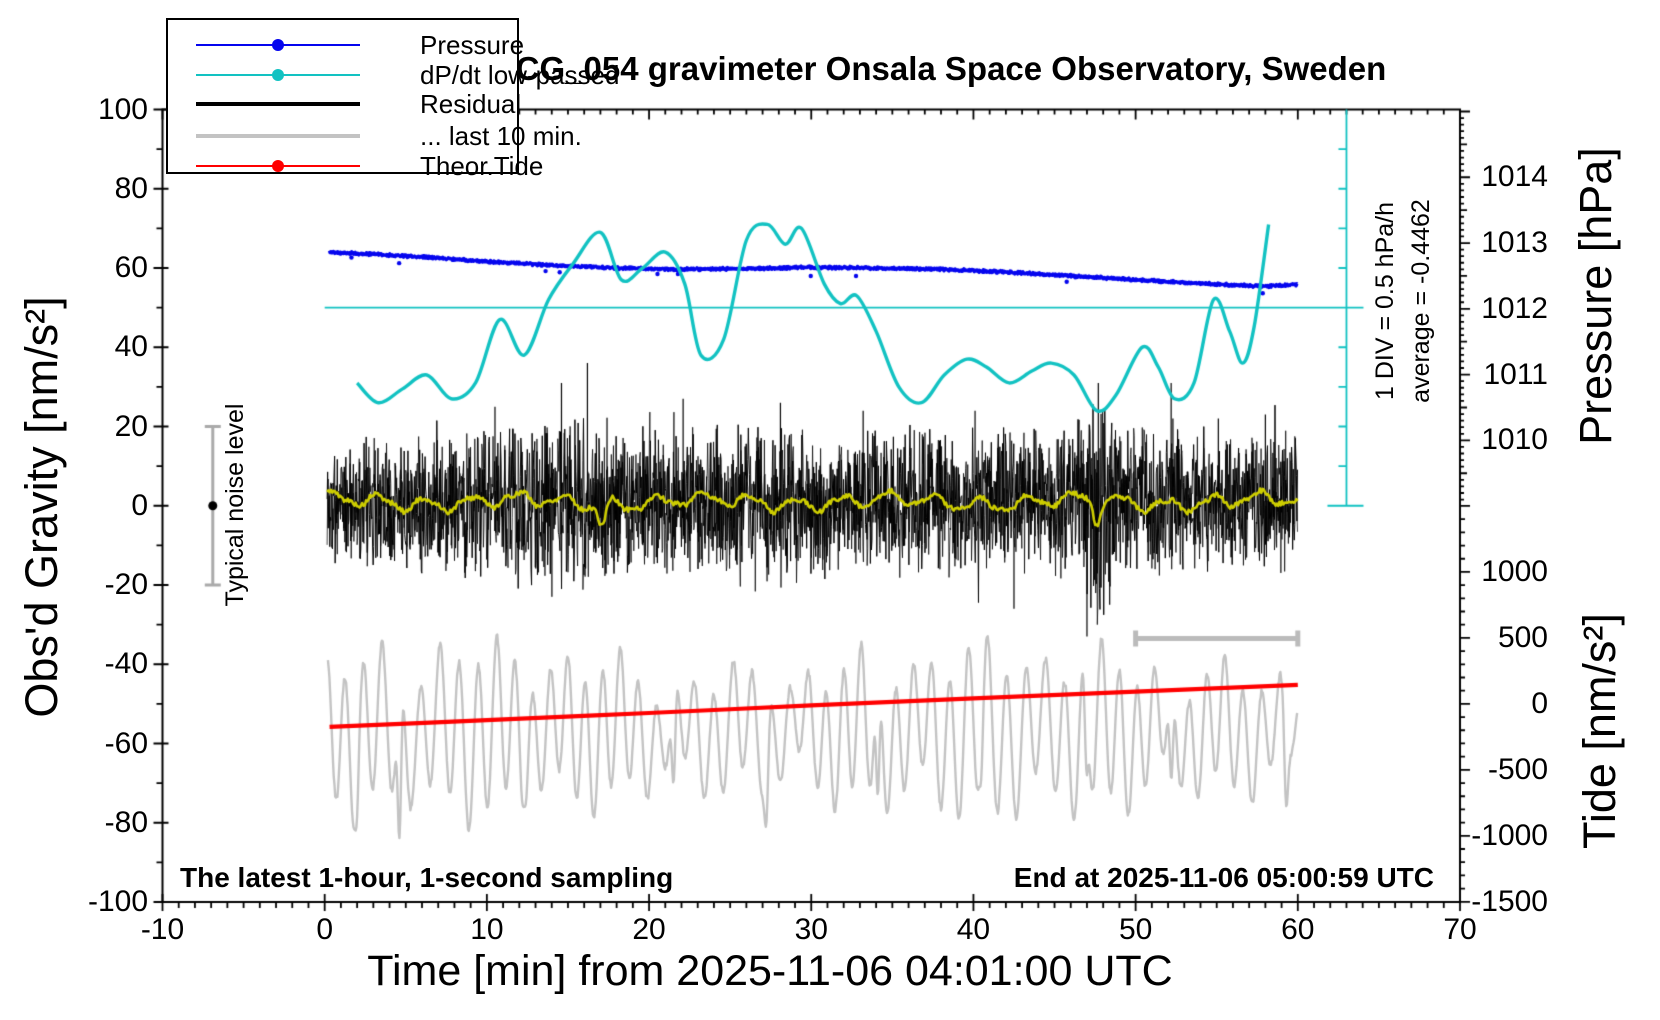 The height and width of the screenshot is (1020, 1660). What do you see at coordinates (501, 136) in the screenshot?
I see `legend-label: ... last 10 min.` at bounding box center [501, 136].